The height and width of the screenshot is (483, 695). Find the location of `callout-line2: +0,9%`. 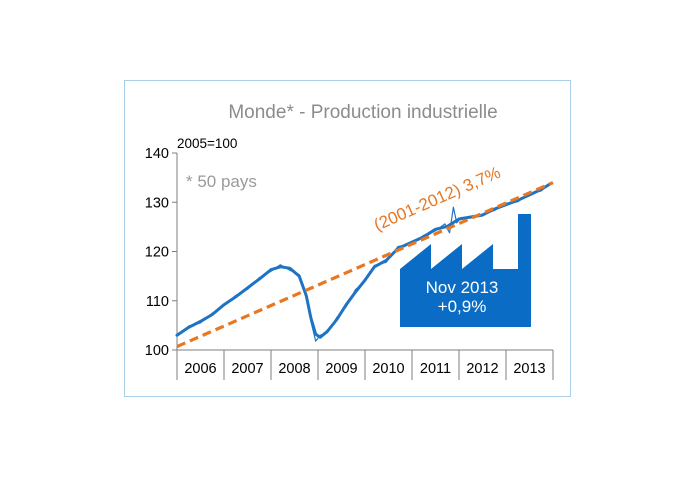

callout-line2: +0,9% is located at coordinates (462, 306).